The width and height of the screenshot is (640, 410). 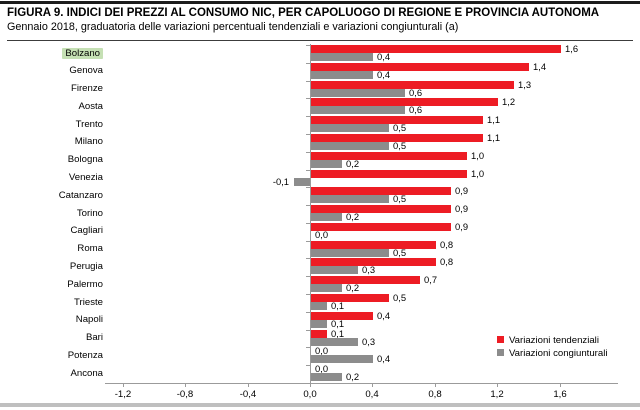 I want to click on bar-tendenziali-catanzaro, so click(x=381, y=191).